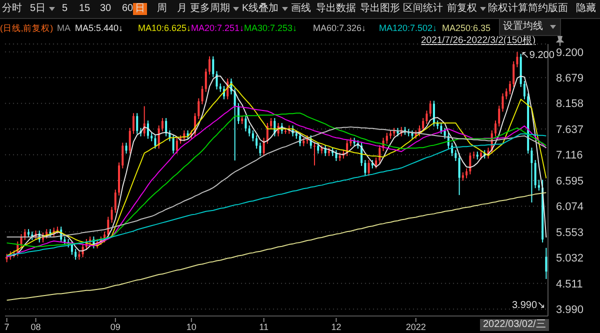 This screenshot has height=333, width=600. Describe the element at coordinates (38, 9) in the screenshot. I see `text: 5日` at that location.